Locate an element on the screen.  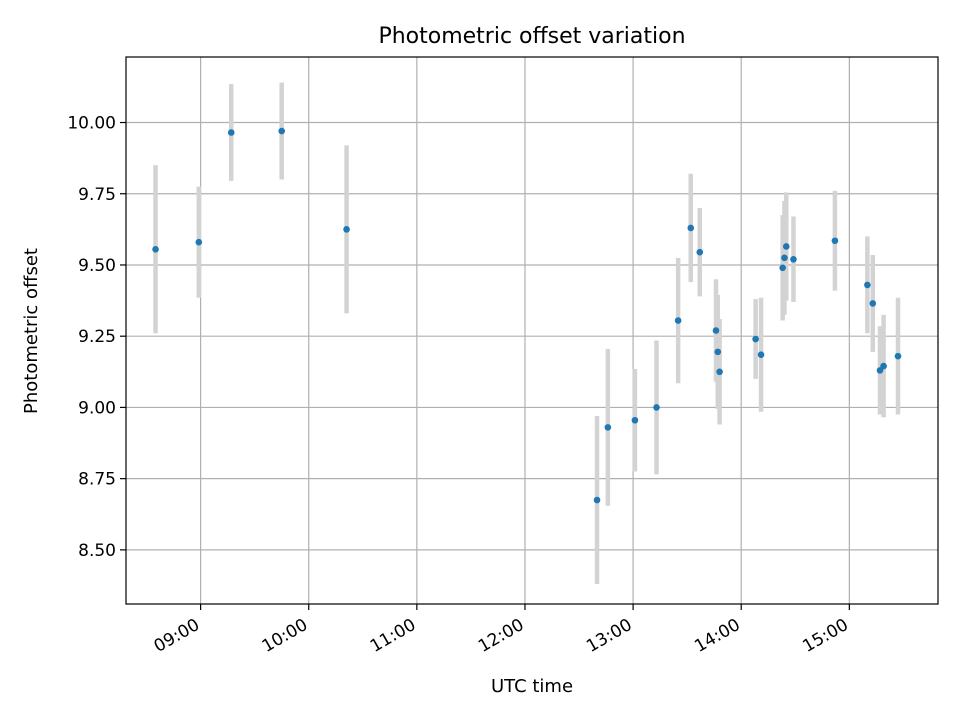
y-tick-label: 9.00 is located at coordinates (97, 408).